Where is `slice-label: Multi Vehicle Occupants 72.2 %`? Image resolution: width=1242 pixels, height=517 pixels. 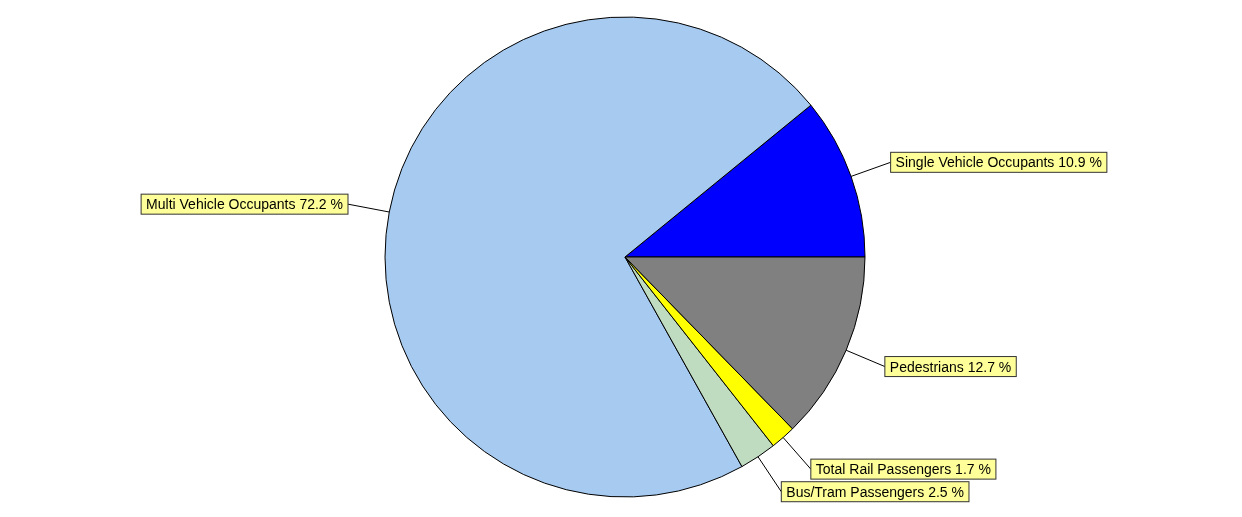
slice-label: Multi Vehicle Occupants 72.2 % is located at coordinates (244, 204).